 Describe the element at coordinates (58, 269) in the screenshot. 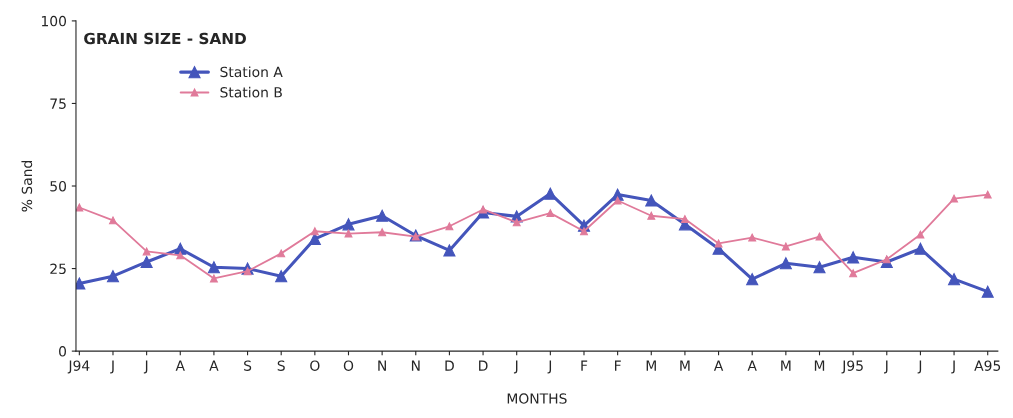

I see `y-tick-label: 25` at that location.